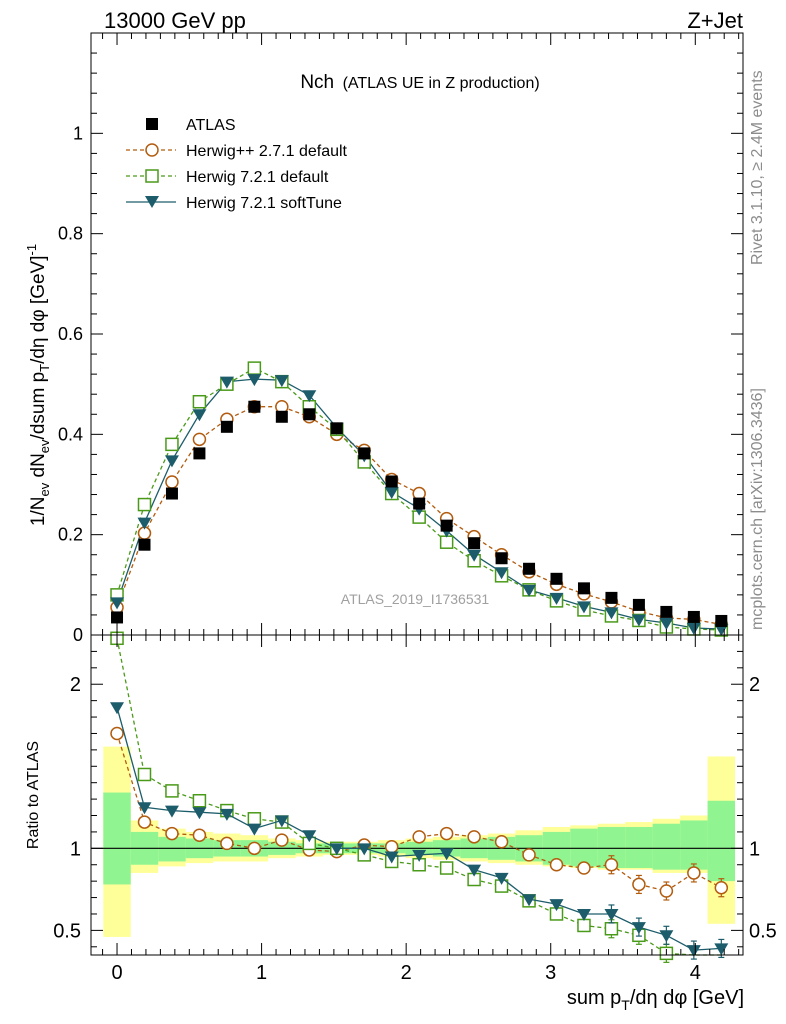 The height and width of the screenshot is (1024, 786). Describe the element at coordinates (406, 973) in the screenshot. I see `x-tick-label: 2` at that location.